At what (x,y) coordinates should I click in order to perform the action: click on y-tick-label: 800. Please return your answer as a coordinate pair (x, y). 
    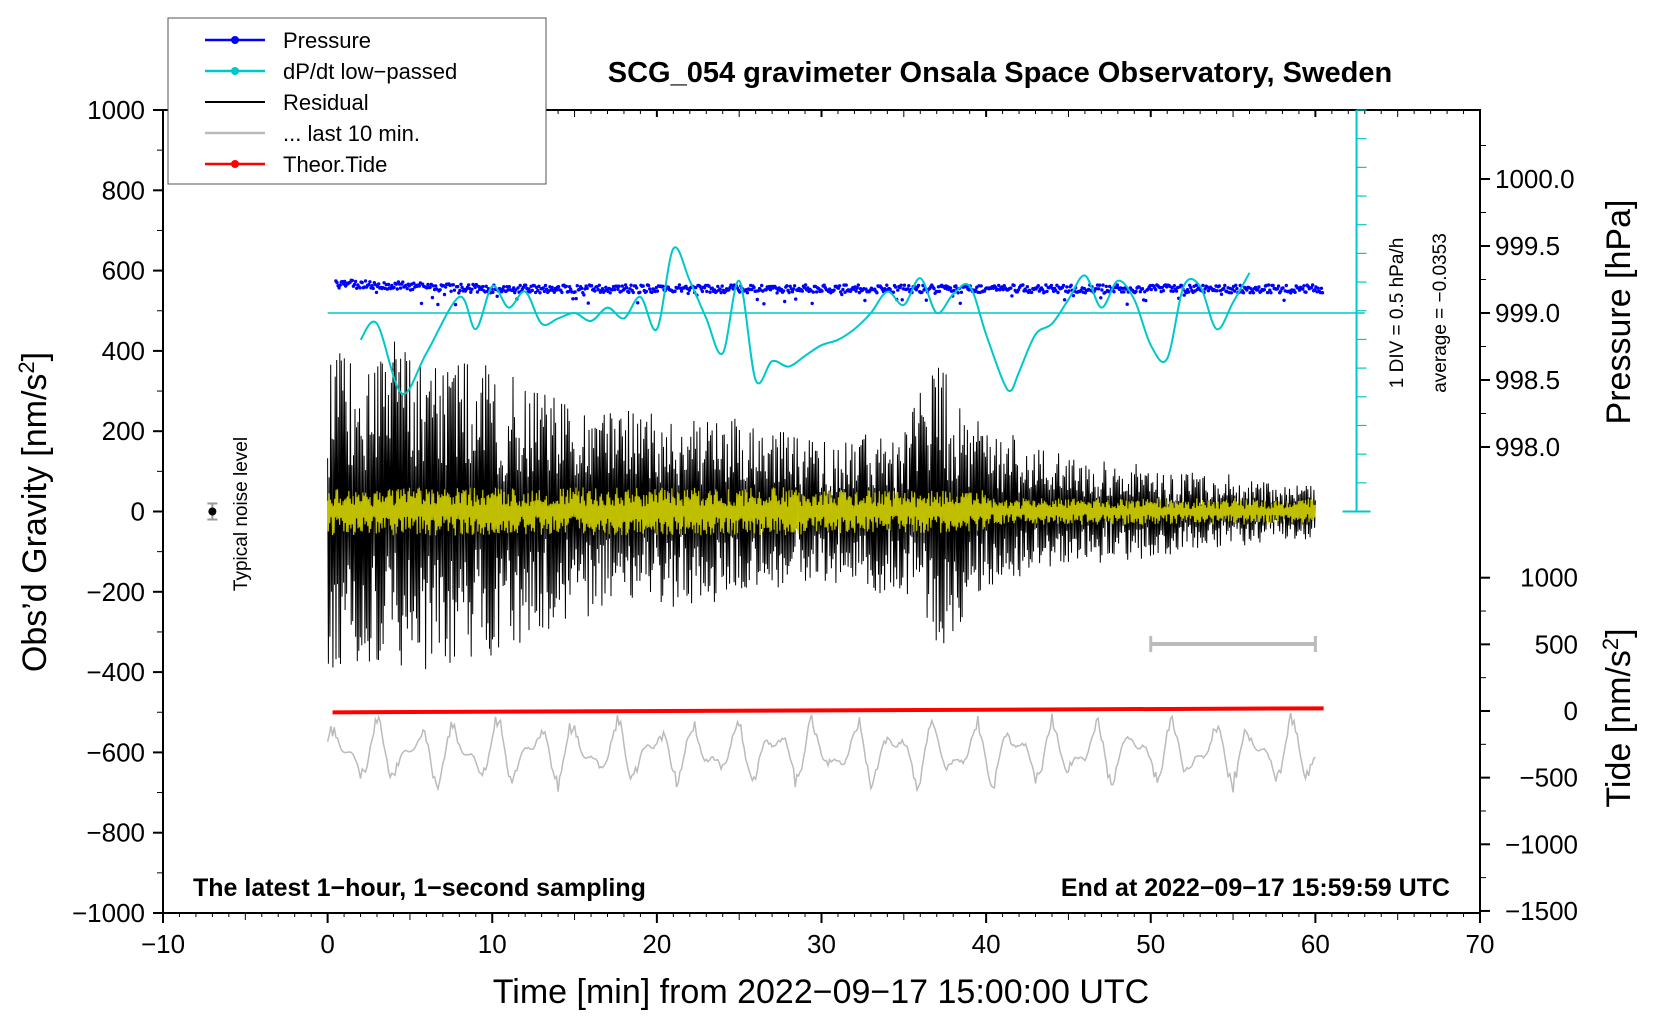
    Looking at the image, I should click on (123, 190).